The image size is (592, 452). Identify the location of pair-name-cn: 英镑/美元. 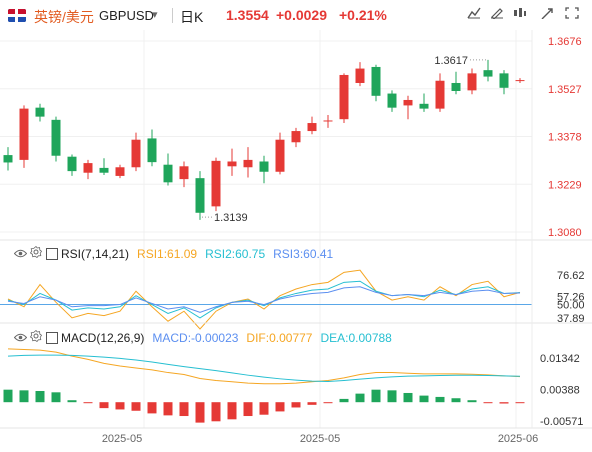
(64, 17).